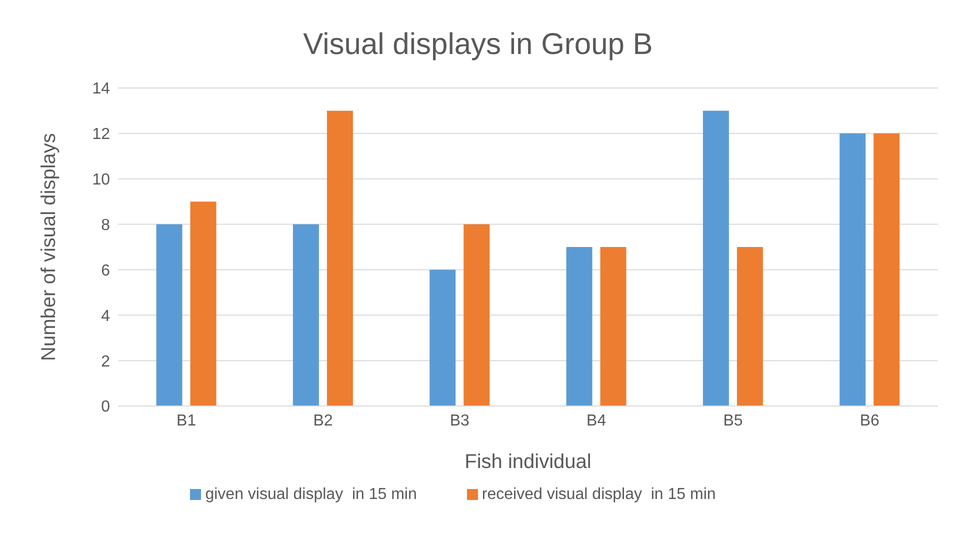  I want to click on x-axis-title: Fish individual, so click(528, 462).